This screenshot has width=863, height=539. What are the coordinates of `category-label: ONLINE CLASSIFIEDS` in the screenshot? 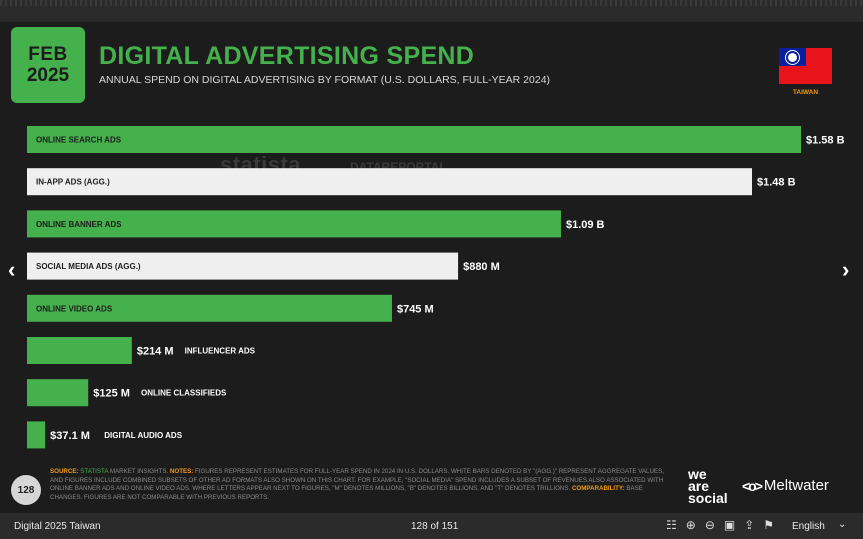 It's located at (184, 393).